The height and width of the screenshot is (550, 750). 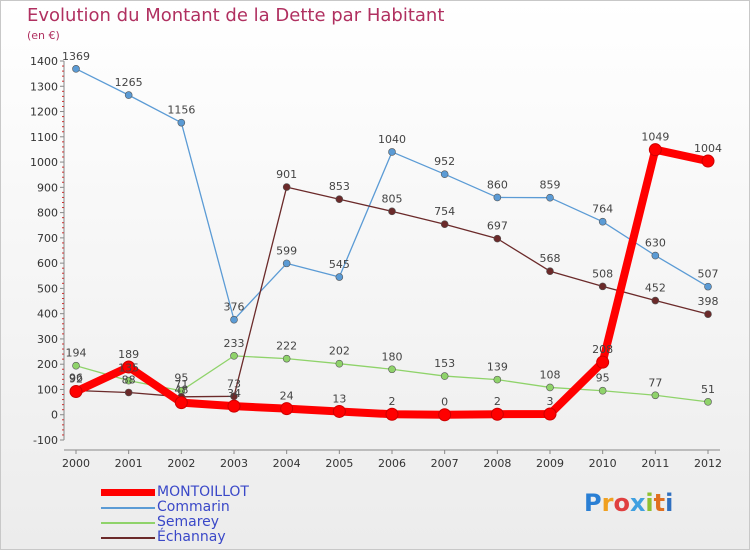 What do you see at coordinates (392, 139) in the screenshot?
I see `data-label: 1040` at bounding box center [392, 139].